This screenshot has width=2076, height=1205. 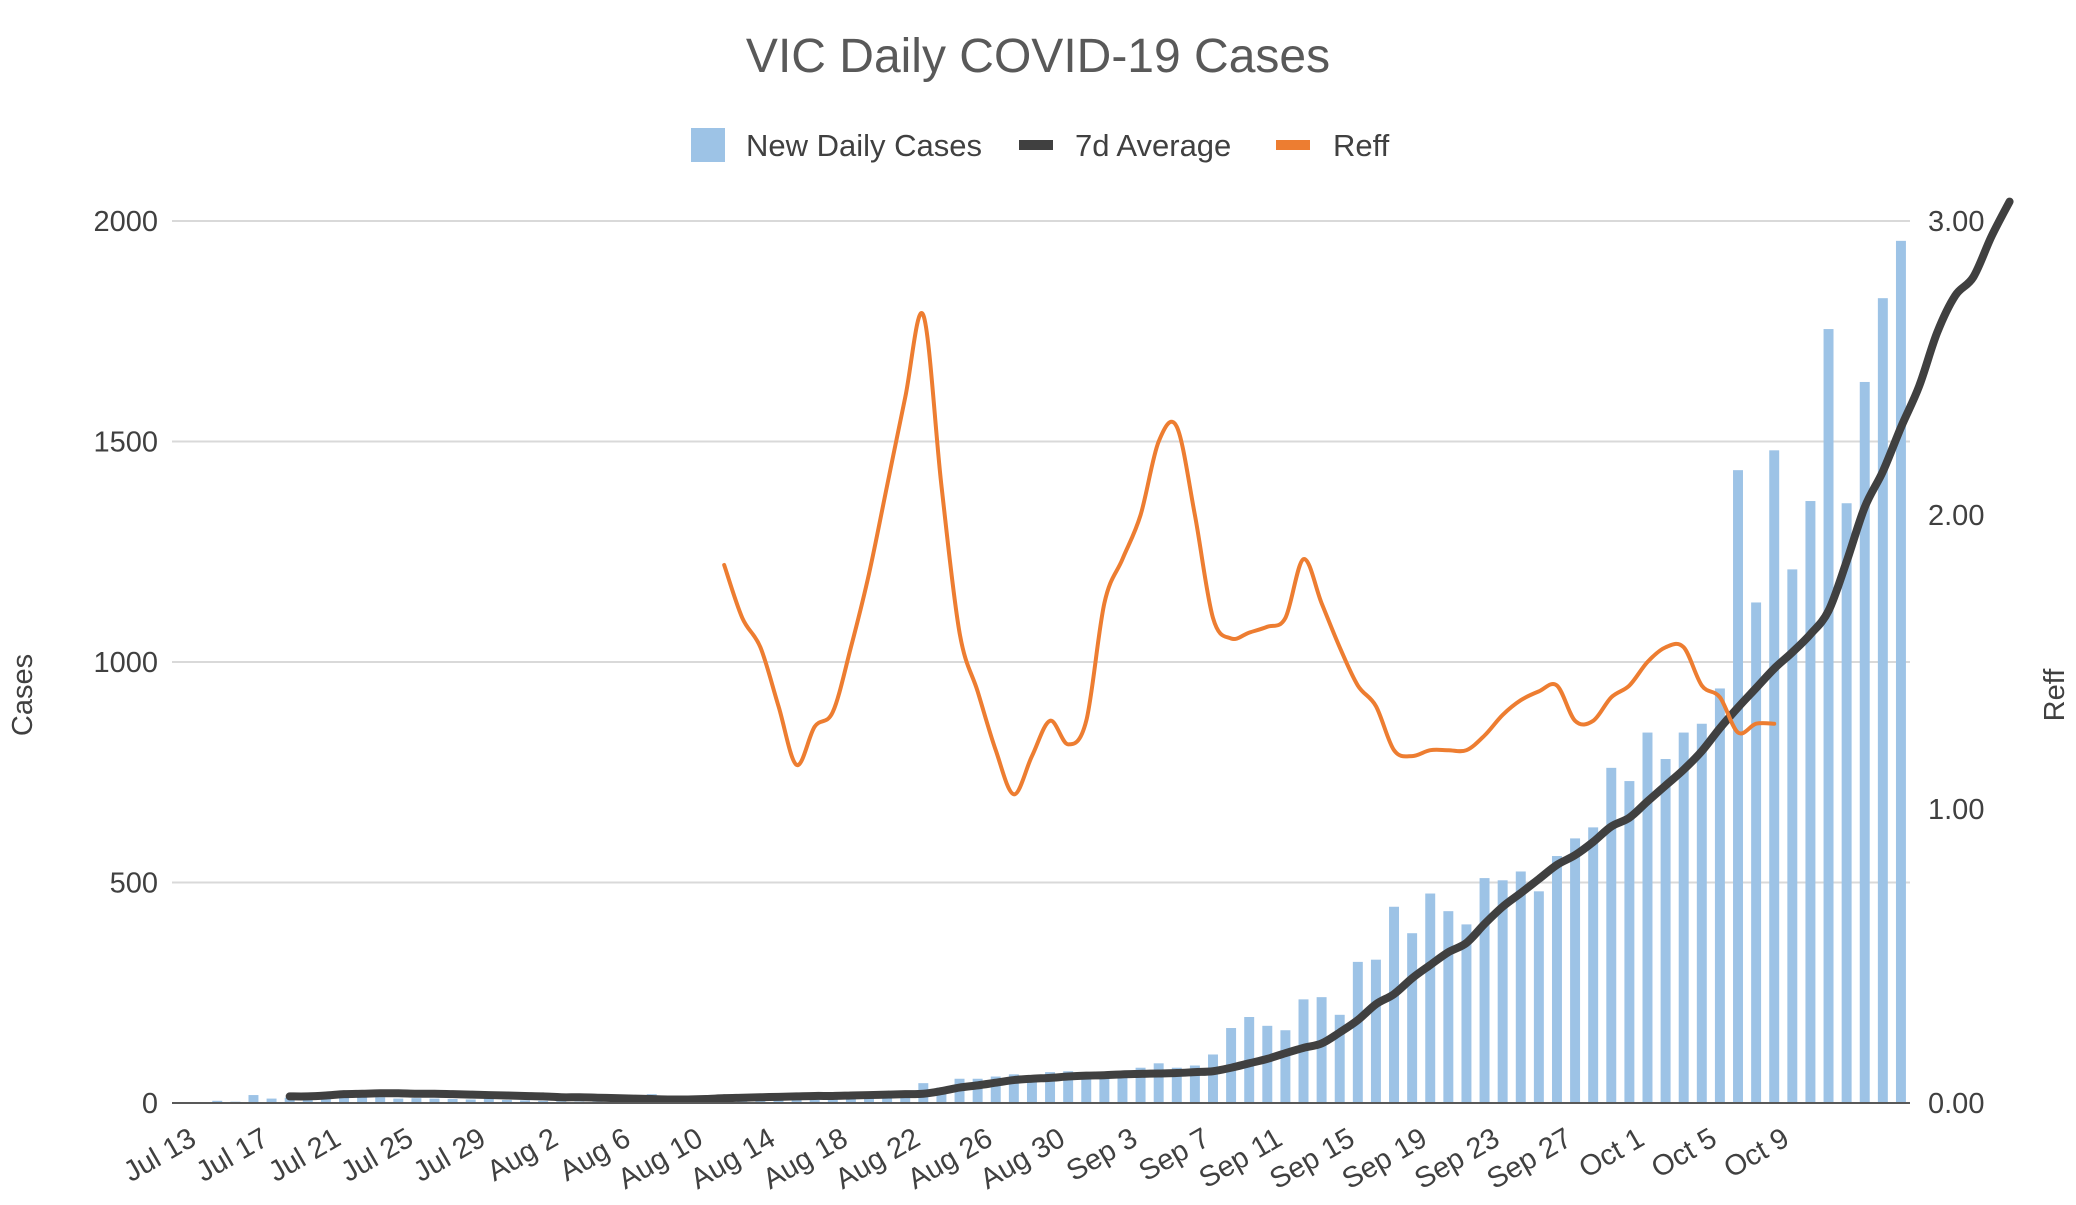 I want to click on x-tick-label: Jul 21, so click(x=304, y=1155).